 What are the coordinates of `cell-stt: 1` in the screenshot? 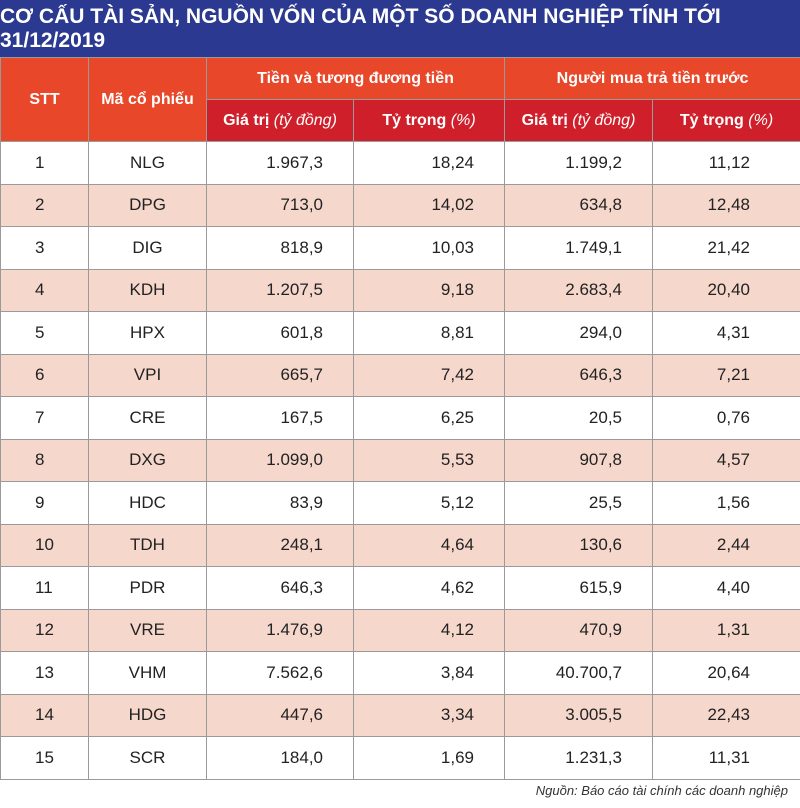 It's located at (44, 163).